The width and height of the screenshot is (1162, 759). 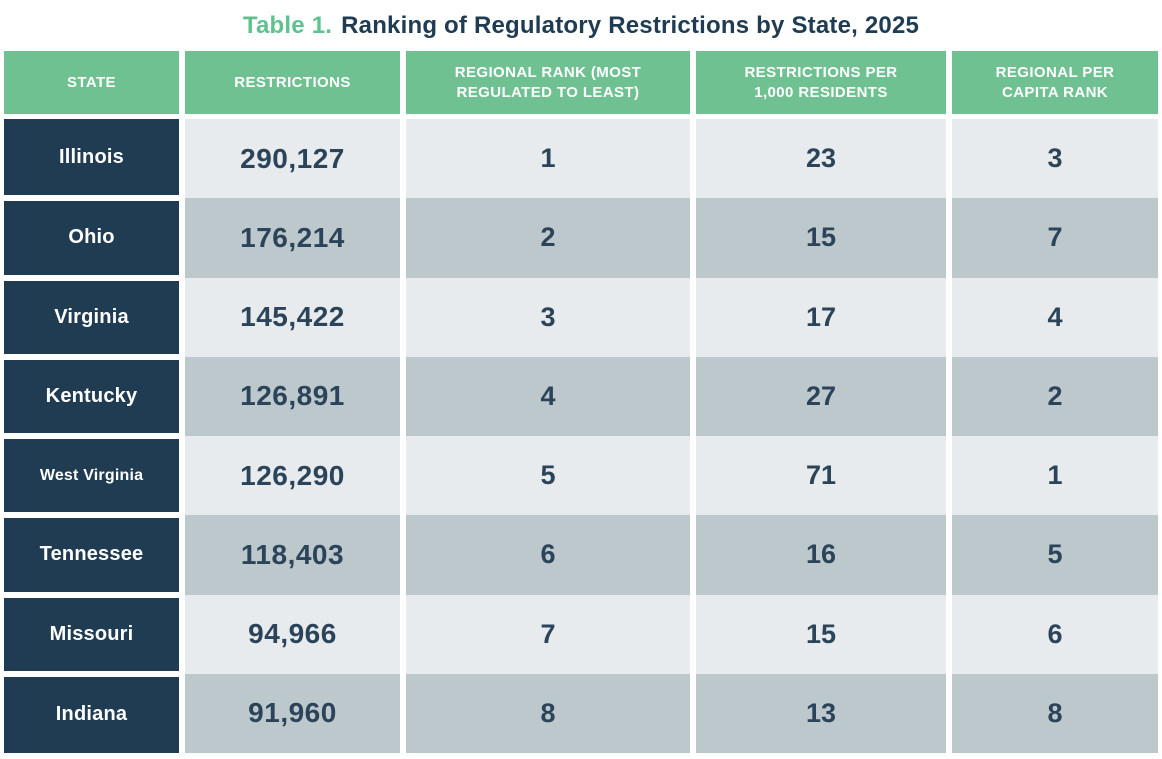 I want to click on state-box: West Virginia, so click(x=91, y=476).